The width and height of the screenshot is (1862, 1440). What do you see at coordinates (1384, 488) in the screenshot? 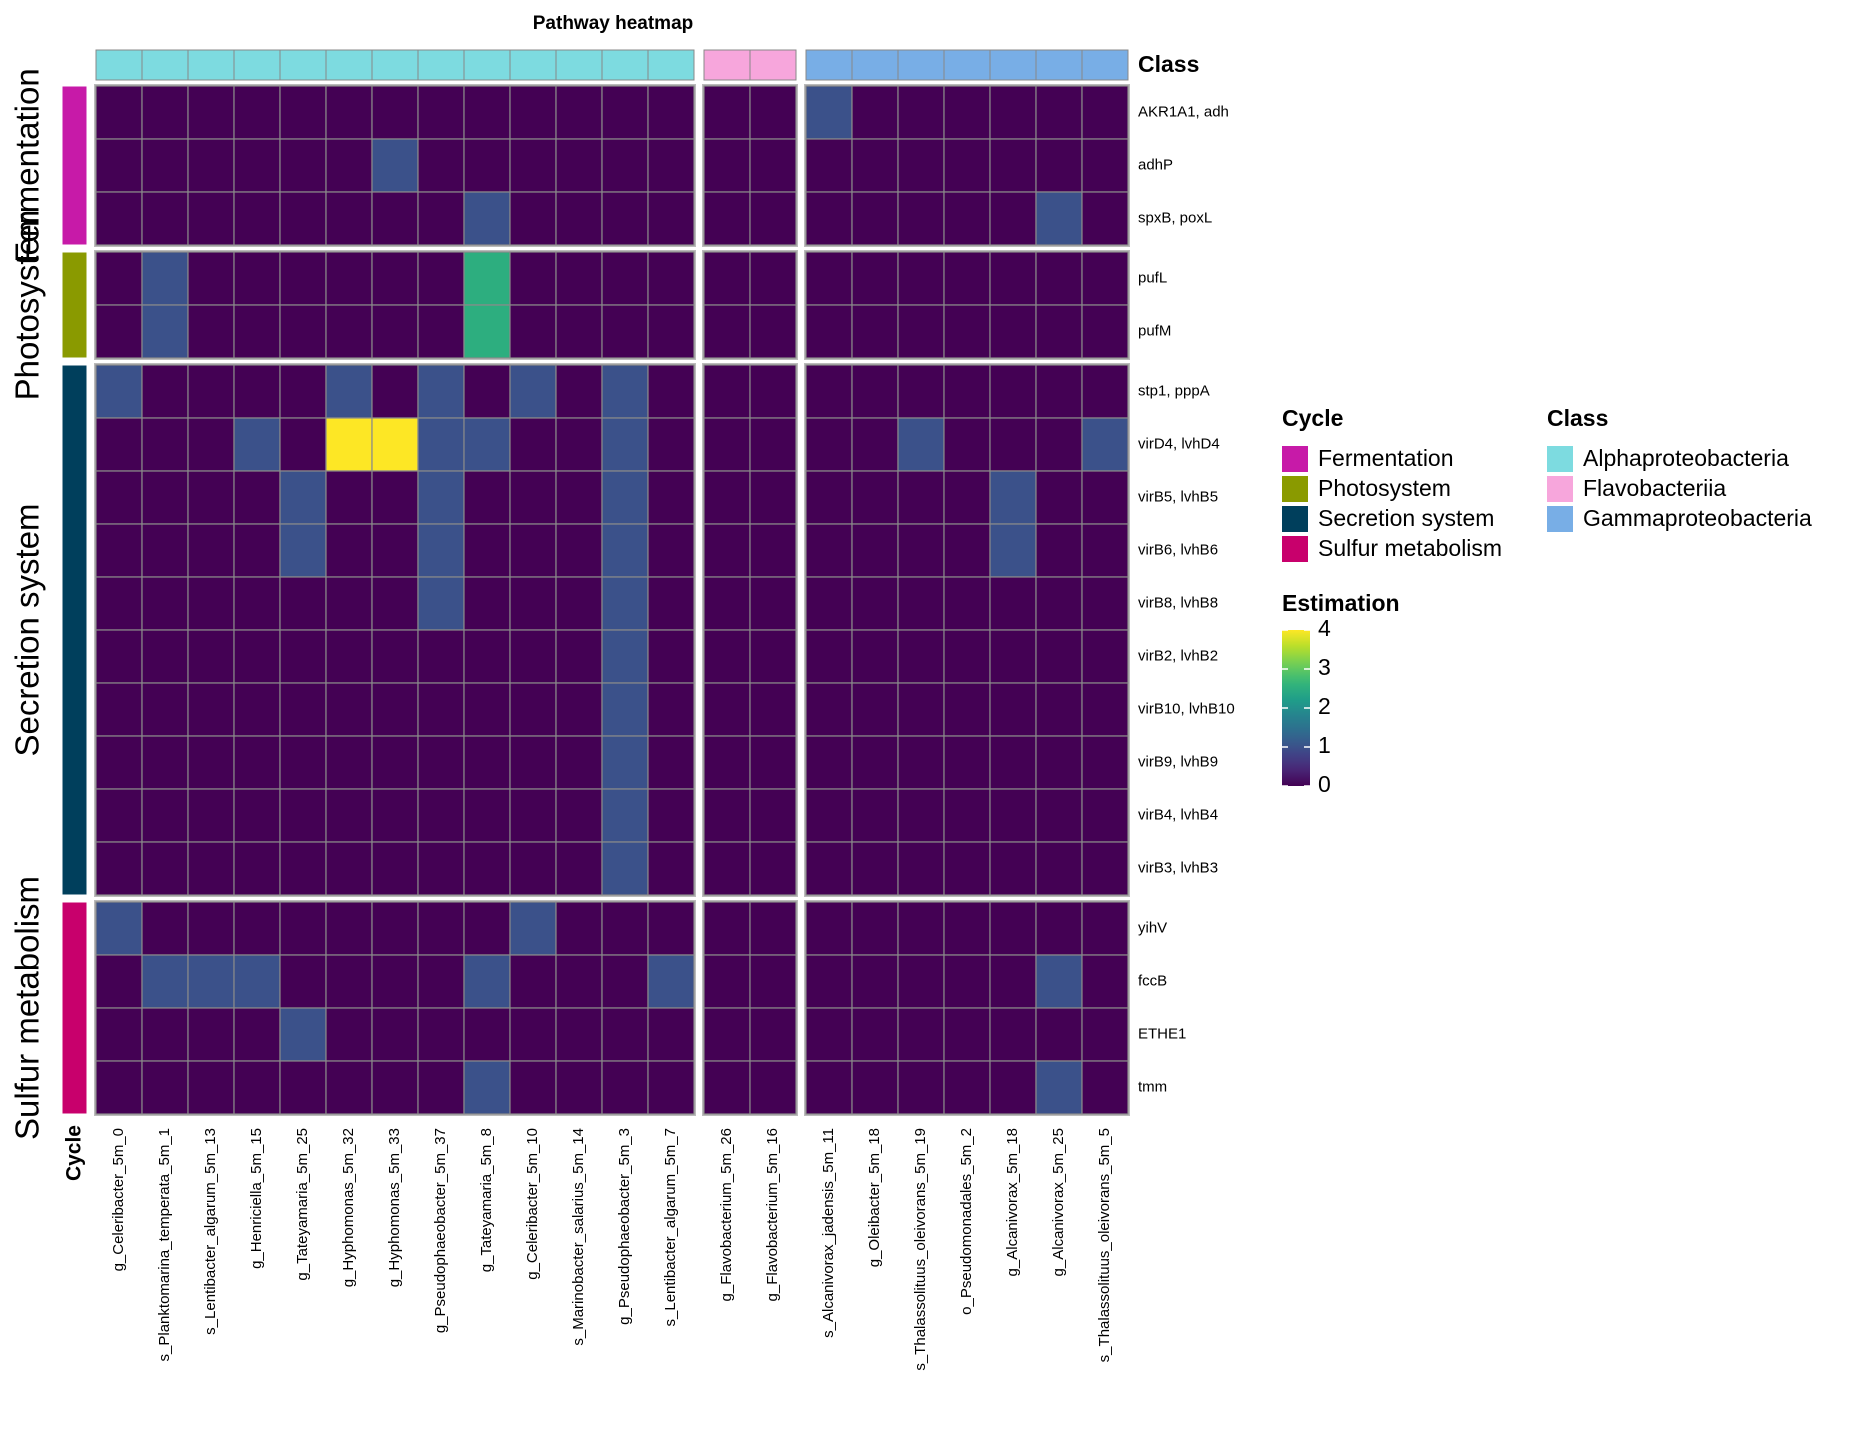
I see `legend-label: Photosystem` at bounding box center [1384, 488].